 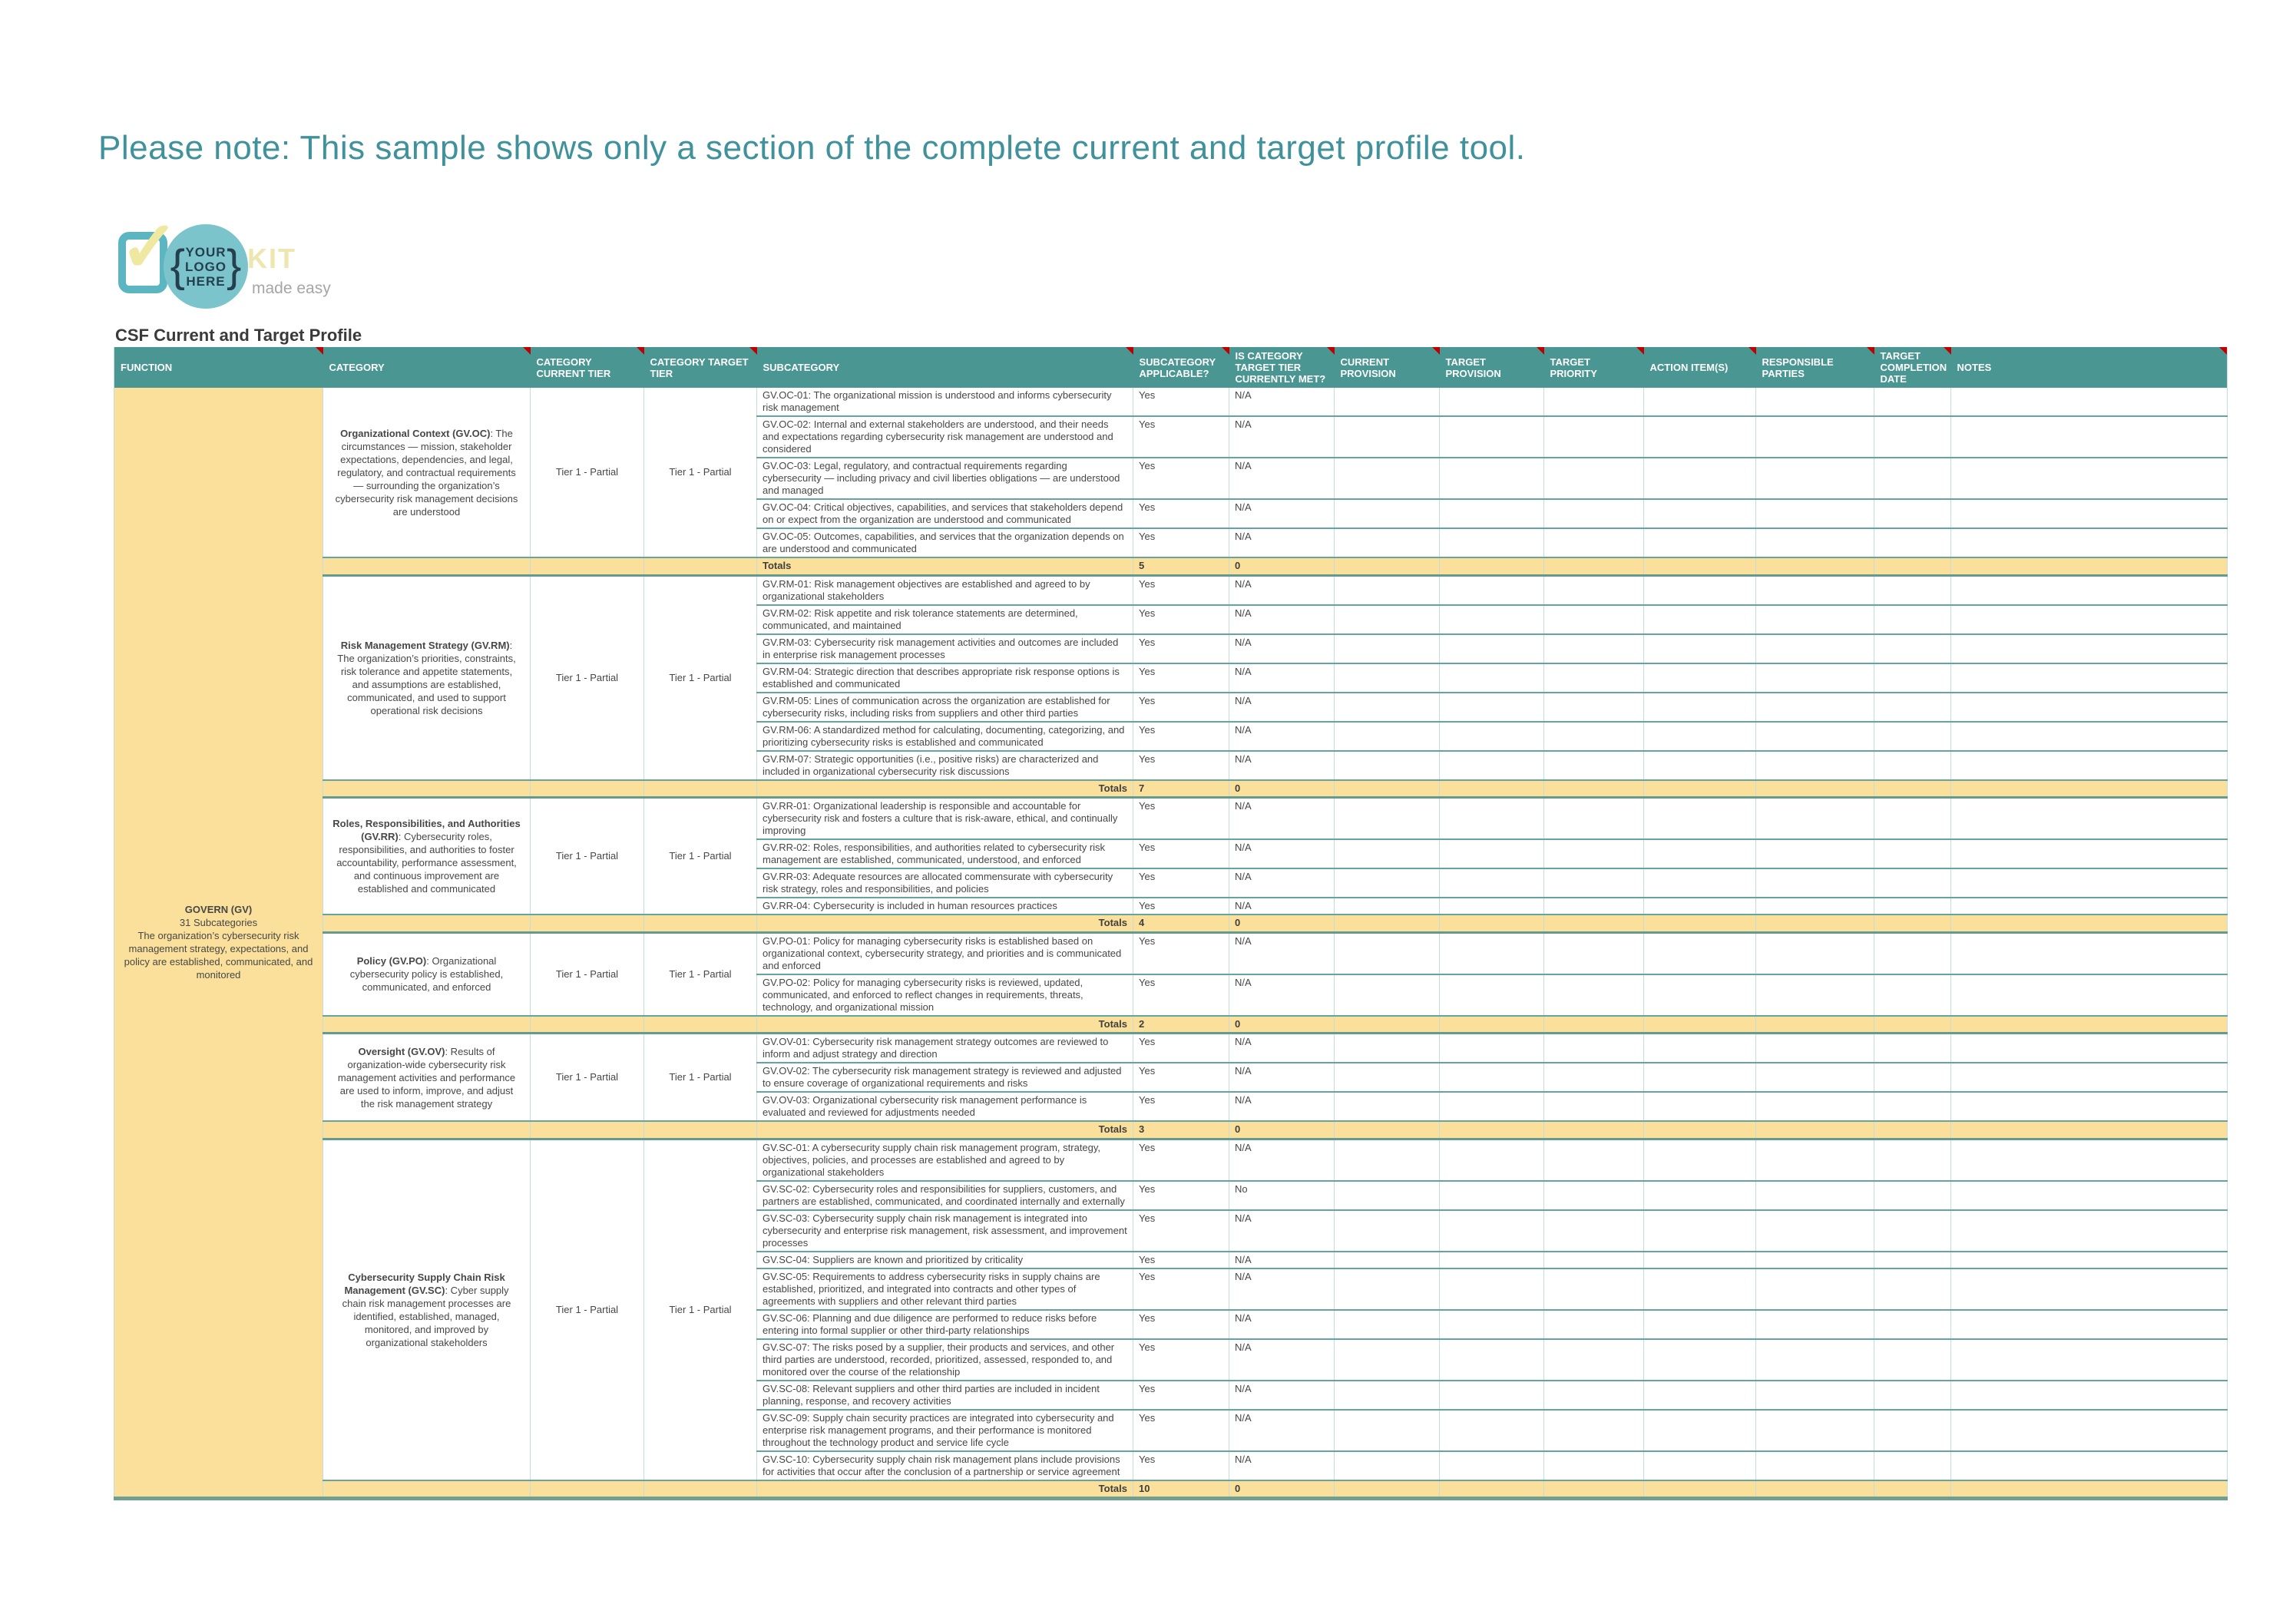 I want to click on totals-category-cell, so click(x=427, y=789).